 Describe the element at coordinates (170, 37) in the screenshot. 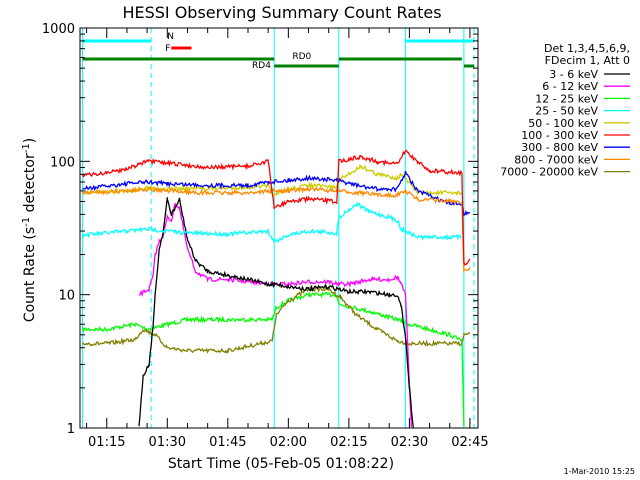

I see `flag-n-label: N` at that location.